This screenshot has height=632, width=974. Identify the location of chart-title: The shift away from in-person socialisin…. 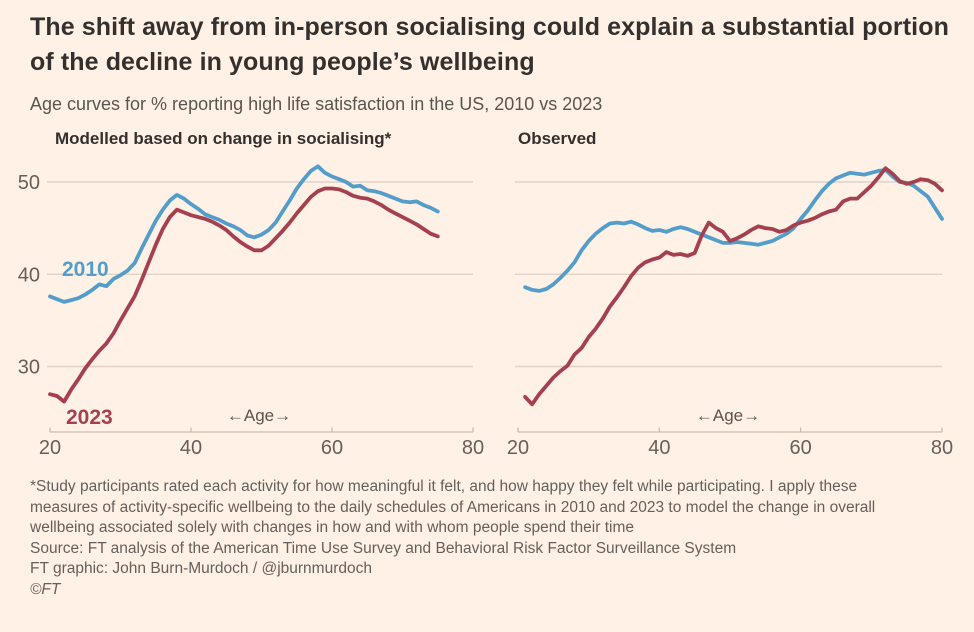
(489, 44).